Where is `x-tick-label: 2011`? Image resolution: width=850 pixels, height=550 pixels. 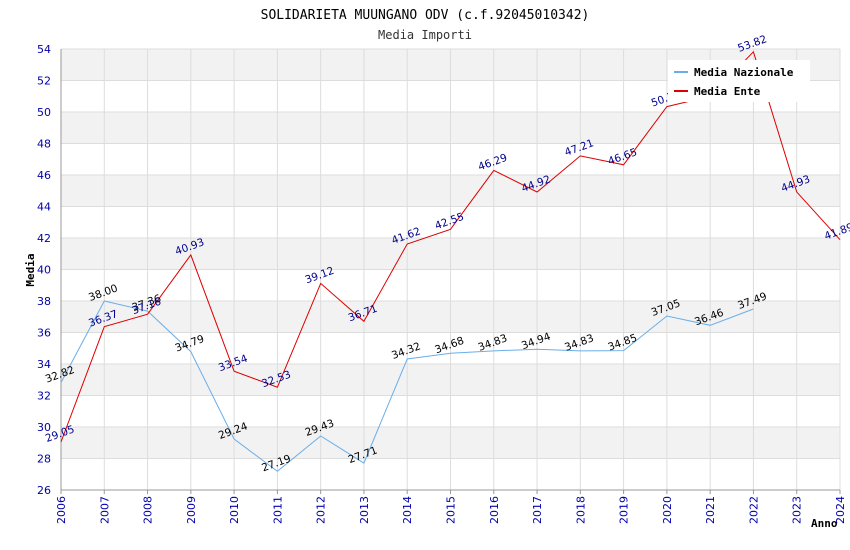 x-tick-label: 2011 is located at coordinates (277, 510).